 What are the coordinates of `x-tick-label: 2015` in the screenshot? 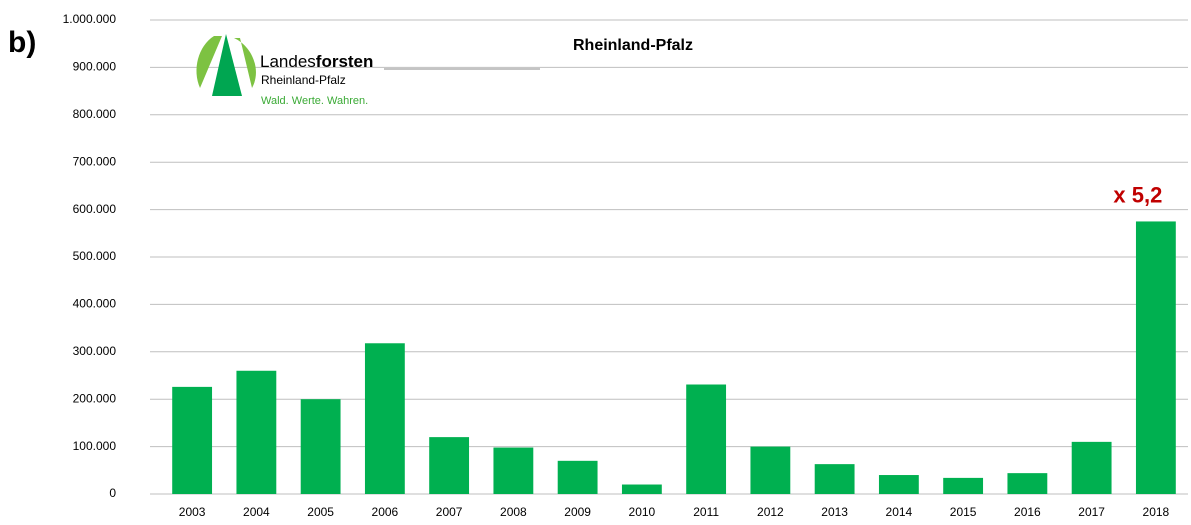 It's located at (963, 512).